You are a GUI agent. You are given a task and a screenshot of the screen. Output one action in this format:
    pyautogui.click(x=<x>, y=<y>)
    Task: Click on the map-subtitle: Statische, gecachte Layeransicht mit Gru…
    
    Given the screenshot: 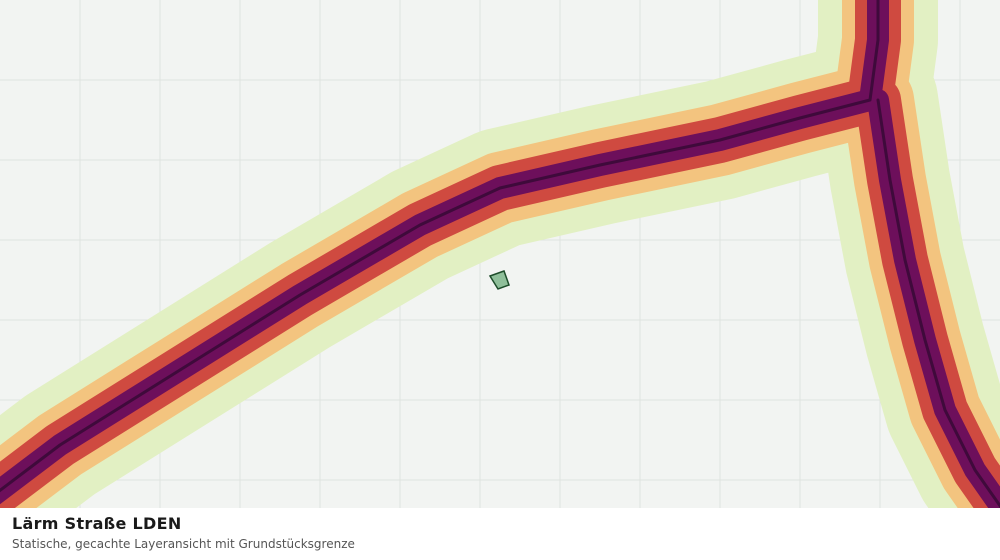 What is the action you would take?
    pyautogui.click(x=183, y=544)
    